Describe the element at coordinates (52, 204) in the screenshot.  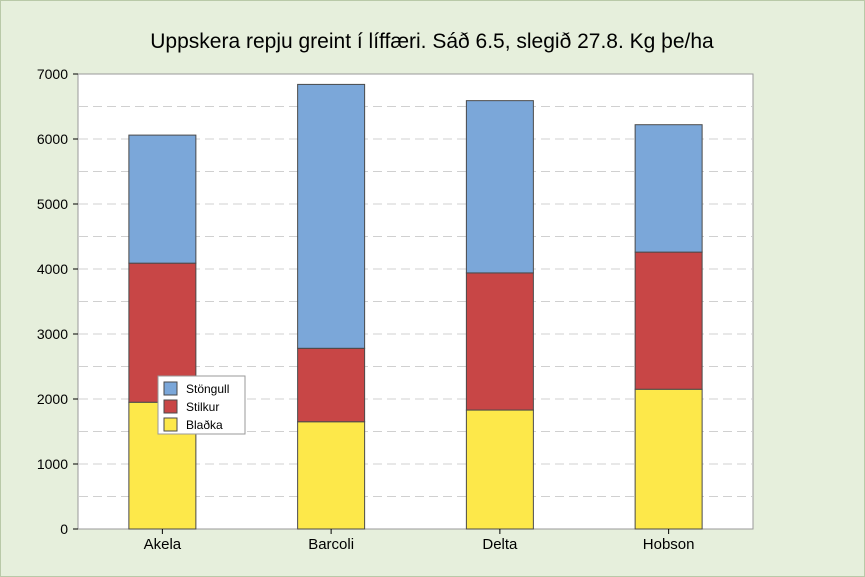
I see `y-tick-label: 5000` at that location.